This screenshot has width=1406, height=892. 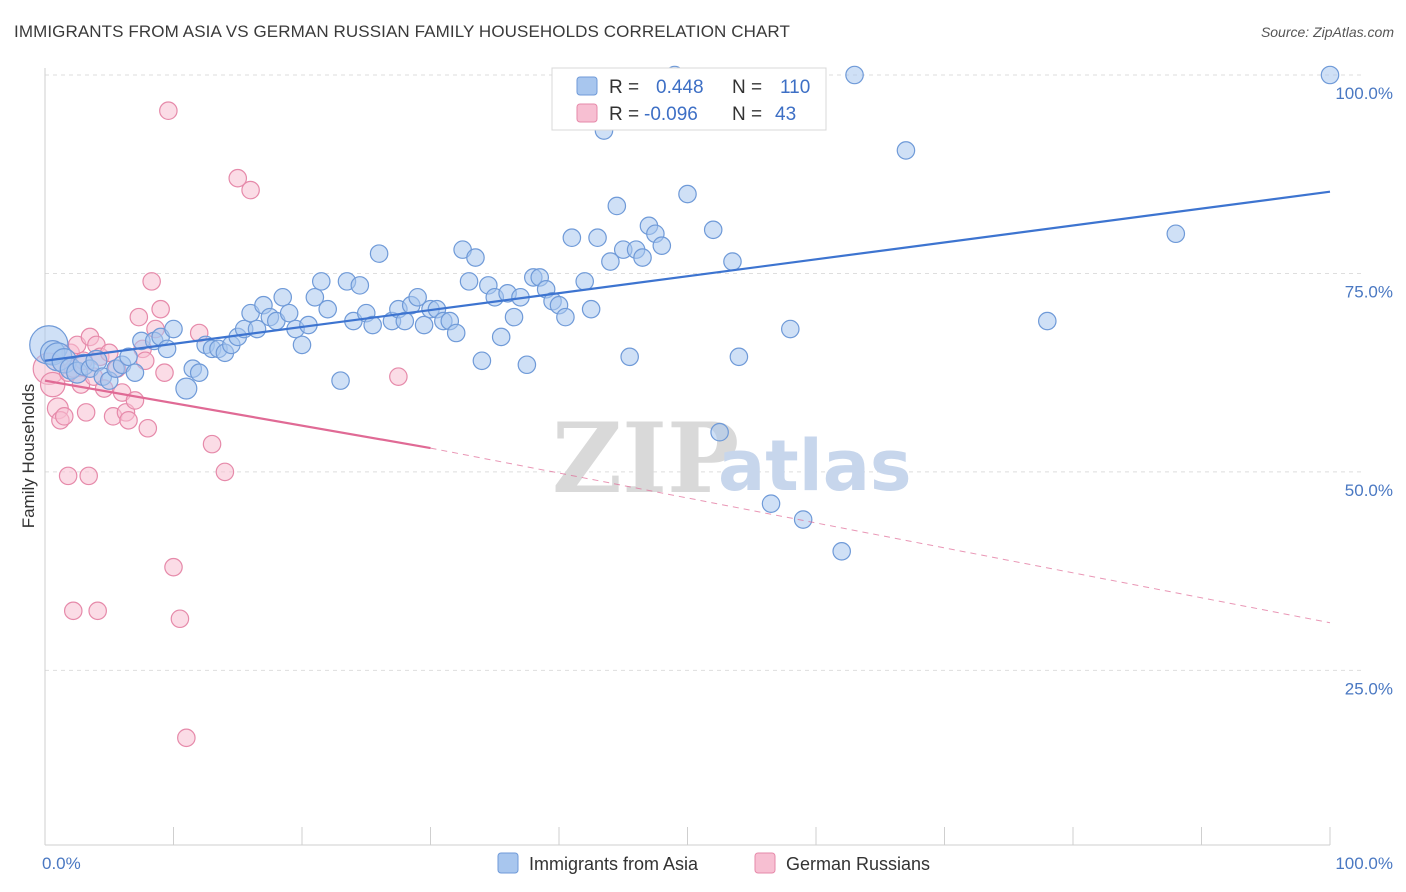 I want to click on legend-r-label-german-russian: R =, so click(x=624, y=114).